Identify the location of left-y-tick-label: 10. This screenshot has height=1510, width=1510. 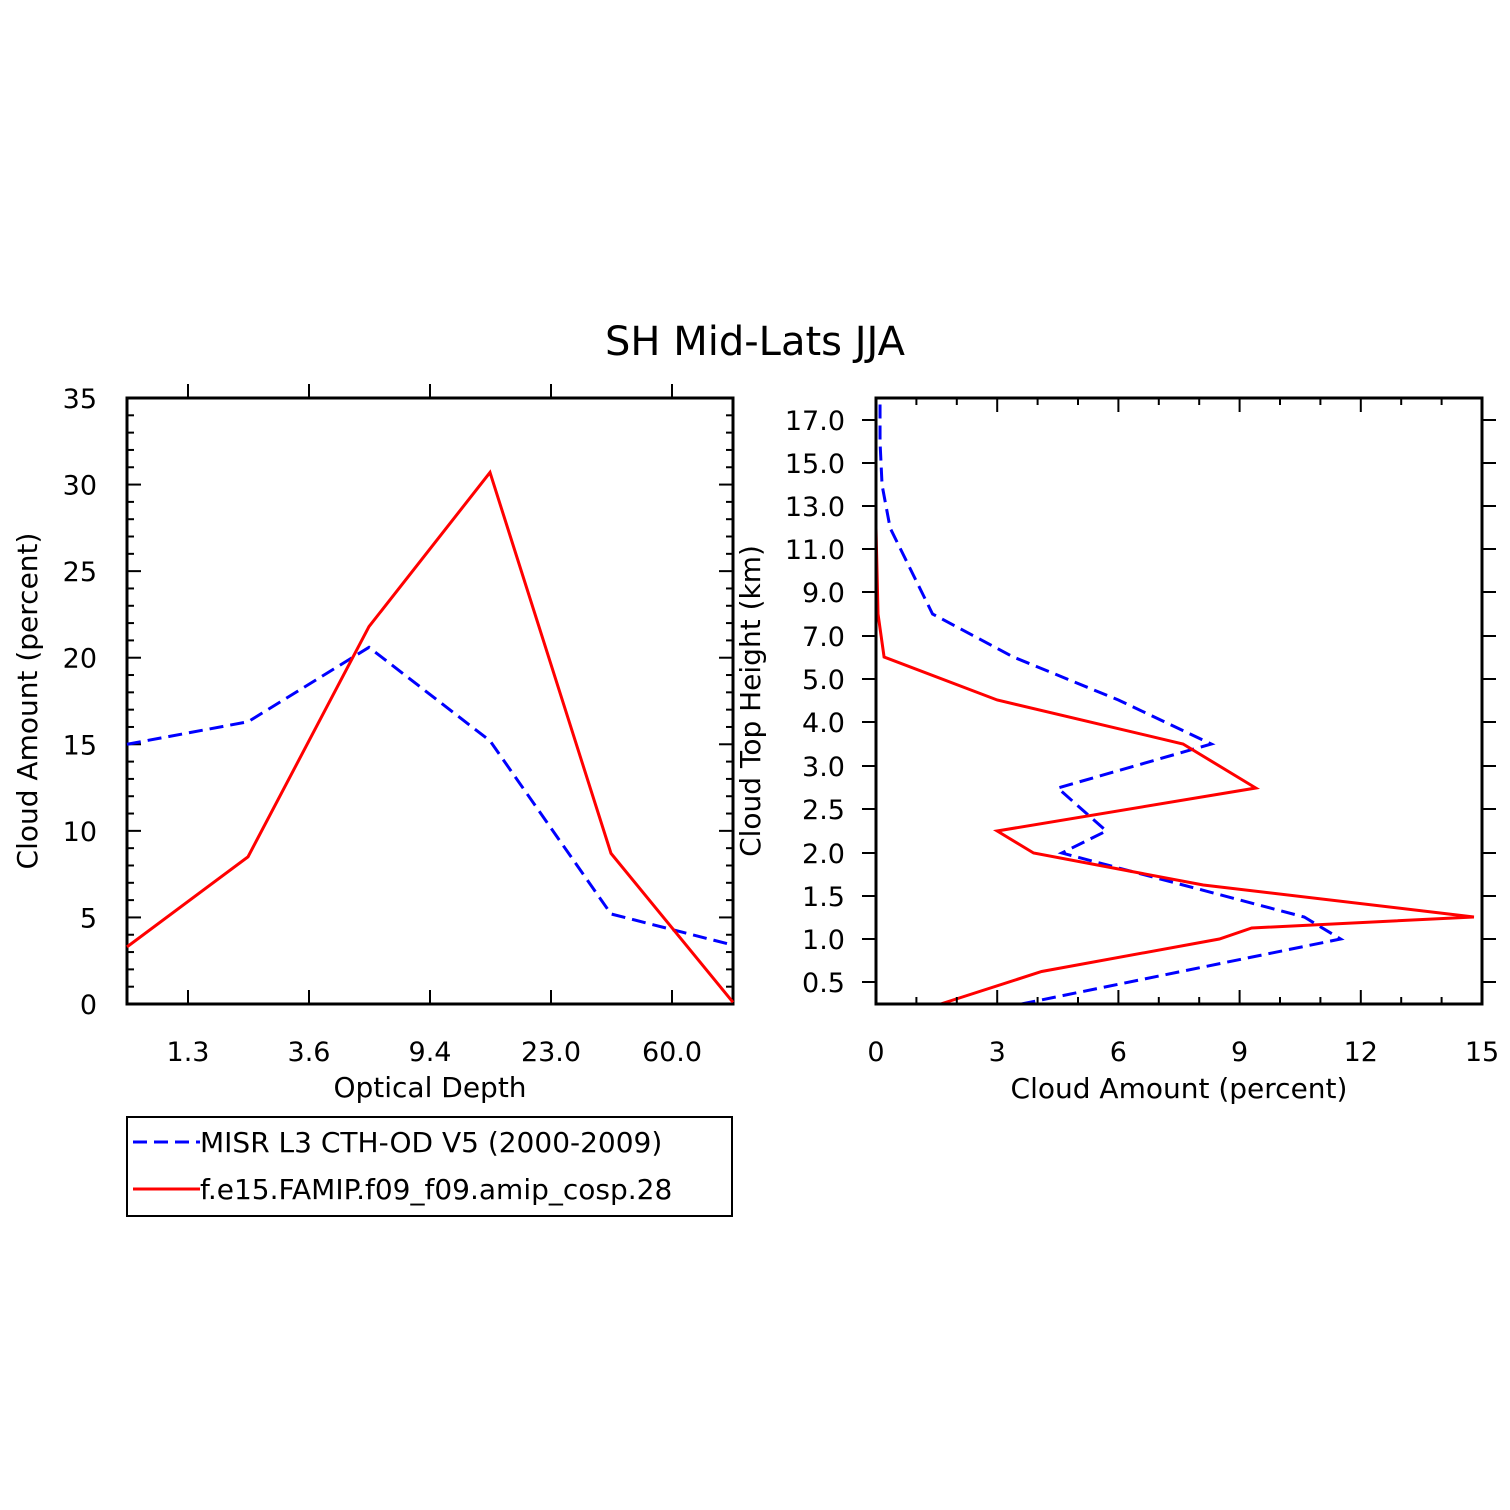
(80, 832).